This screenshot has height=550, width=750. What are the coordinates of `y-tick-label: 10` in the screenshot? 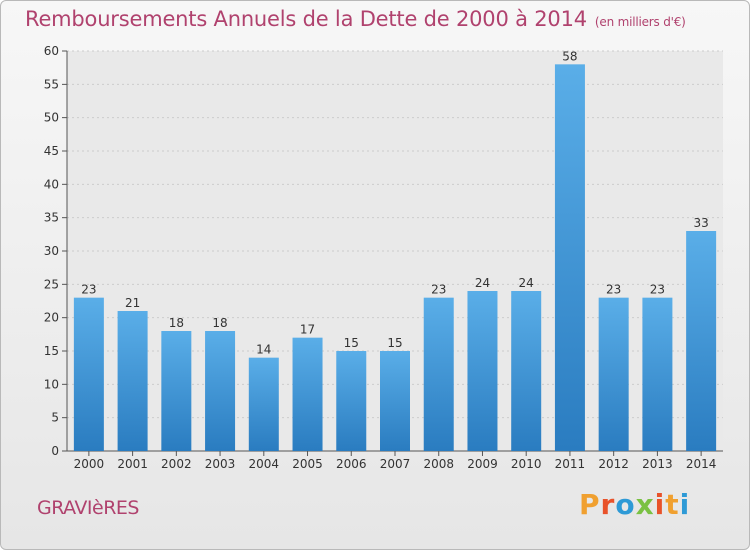 It's located at (51, 384).